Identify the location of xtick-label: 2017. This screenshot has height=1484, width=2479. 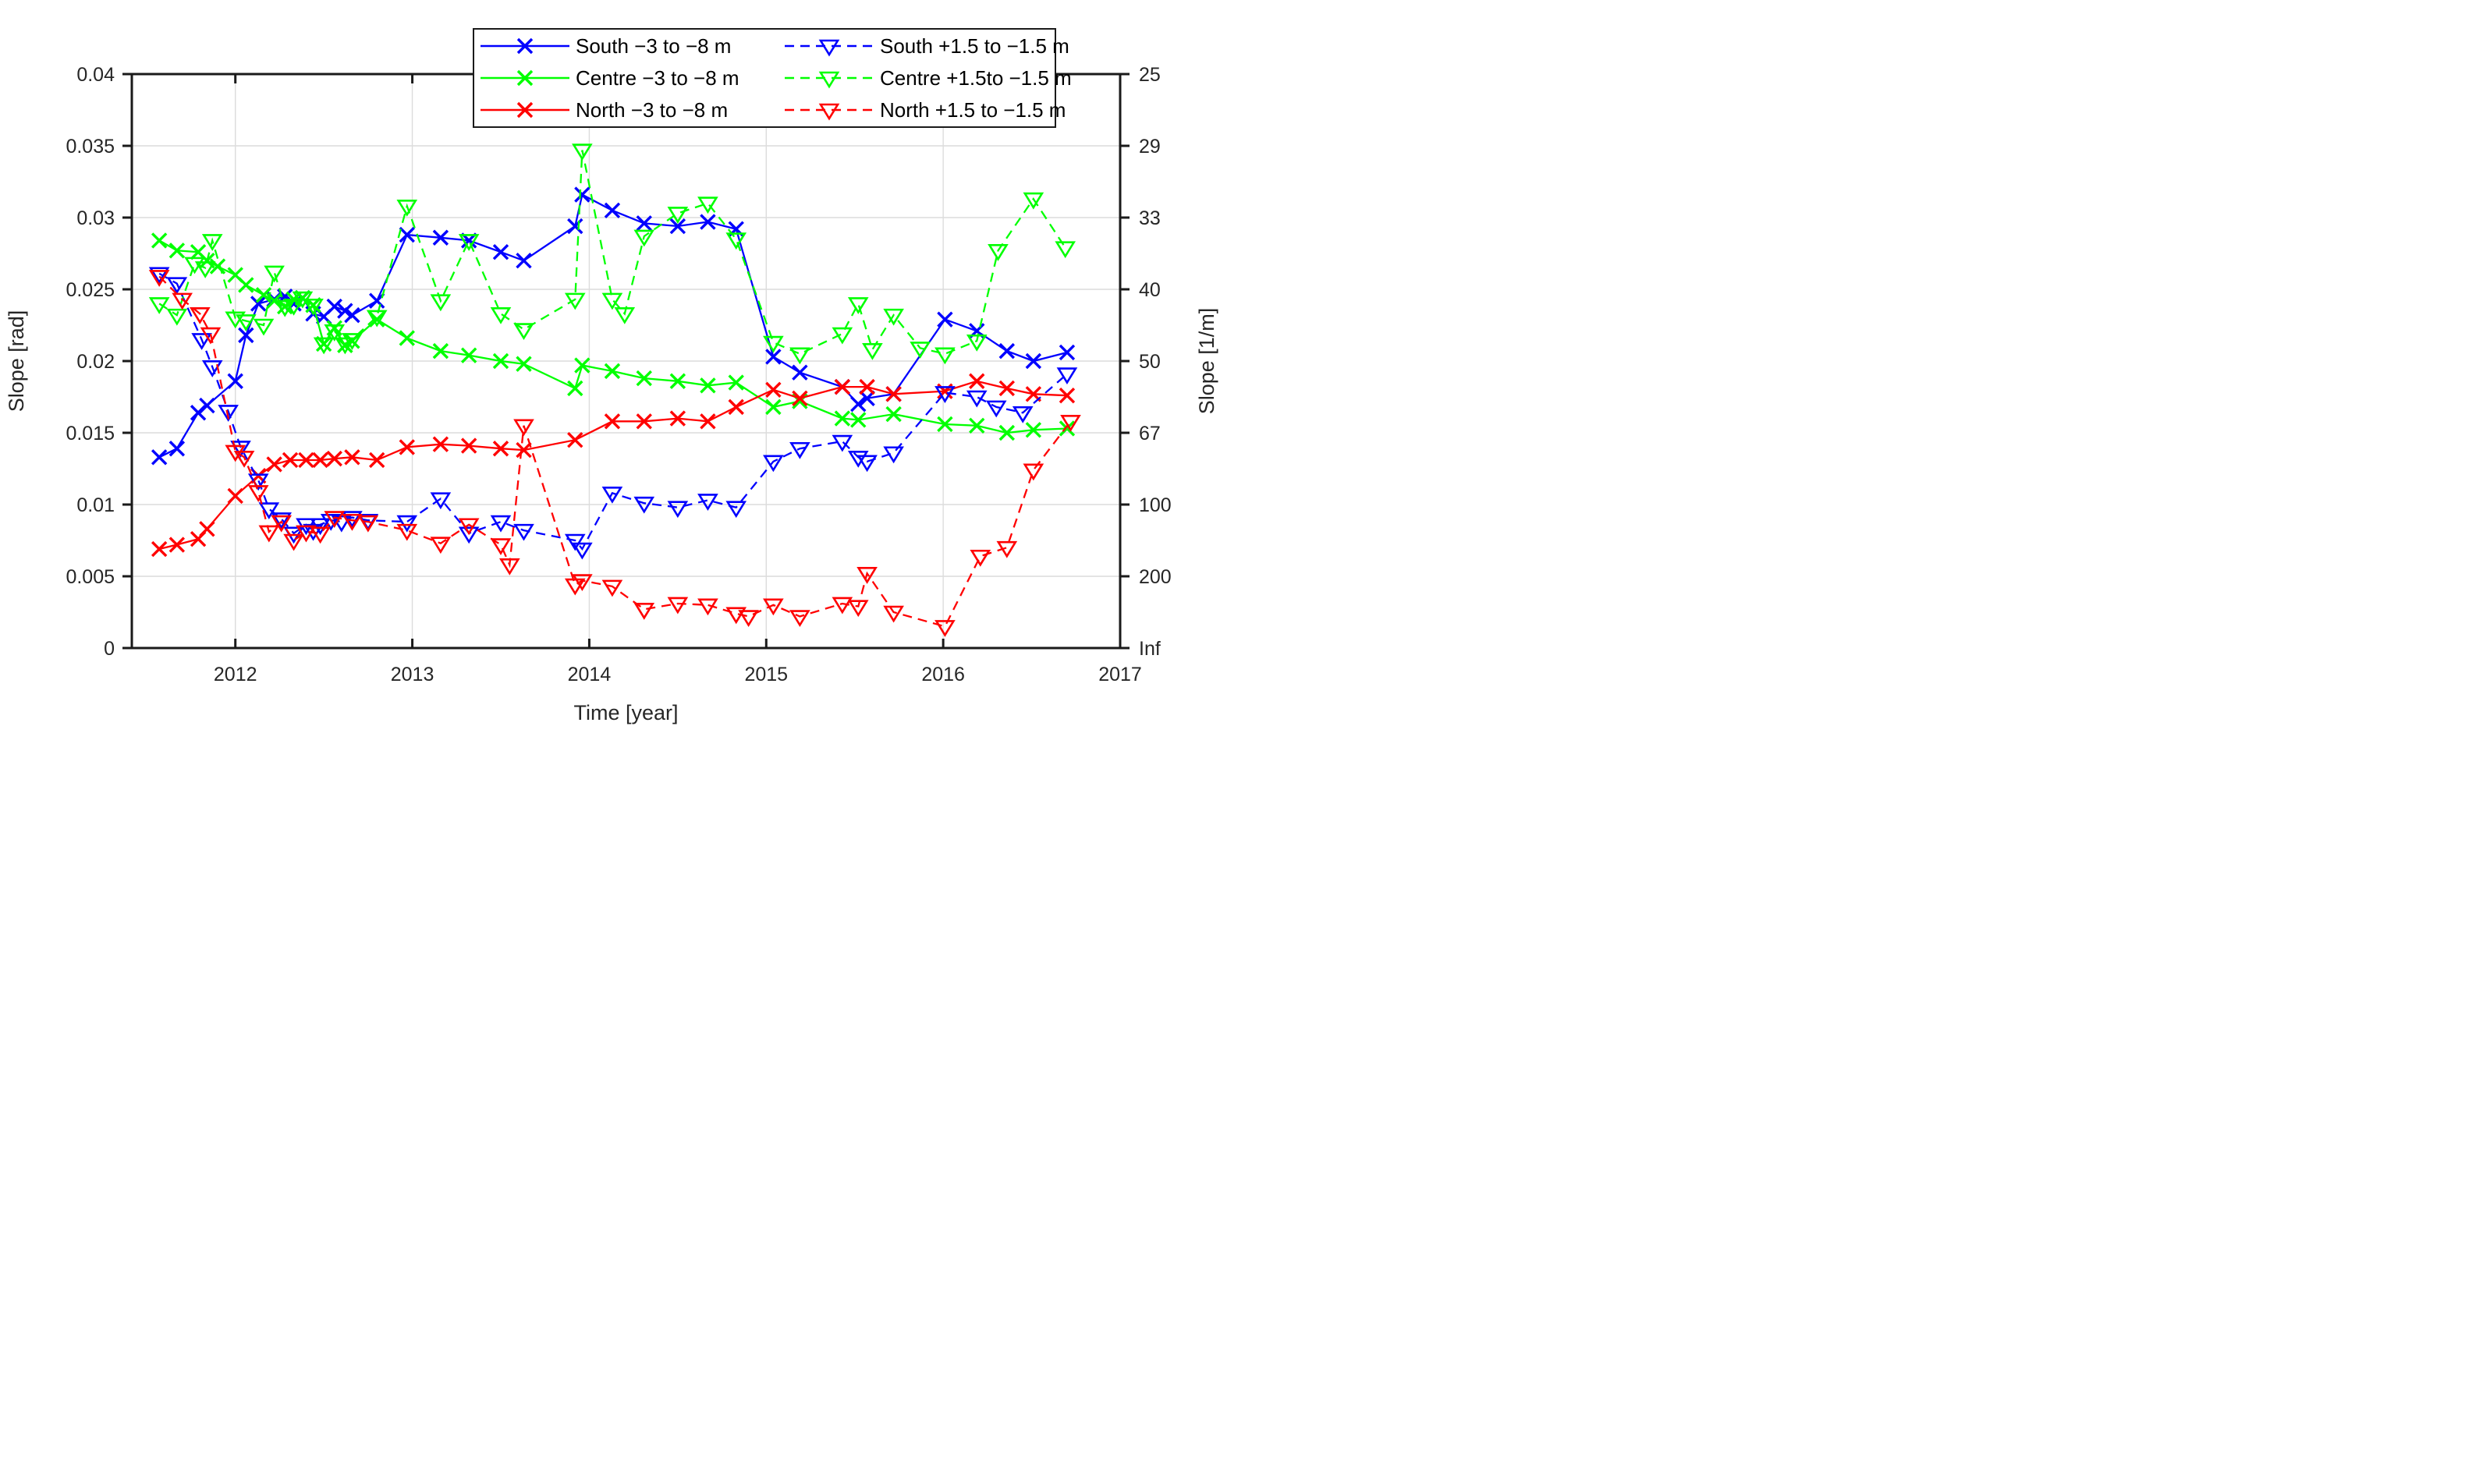
(1120, 674).